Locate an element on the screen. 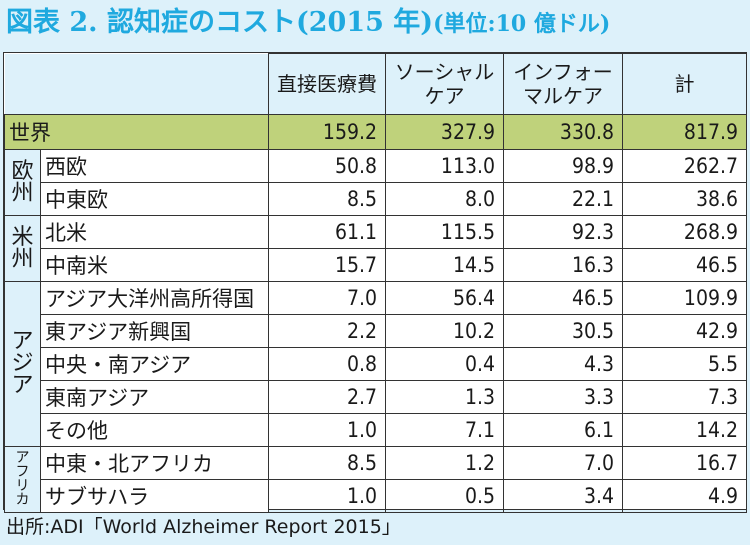 Image resolution: width=750 pixels, height=545 pixels. cell-informal: 3.4 is located at coordinates (563, 496).